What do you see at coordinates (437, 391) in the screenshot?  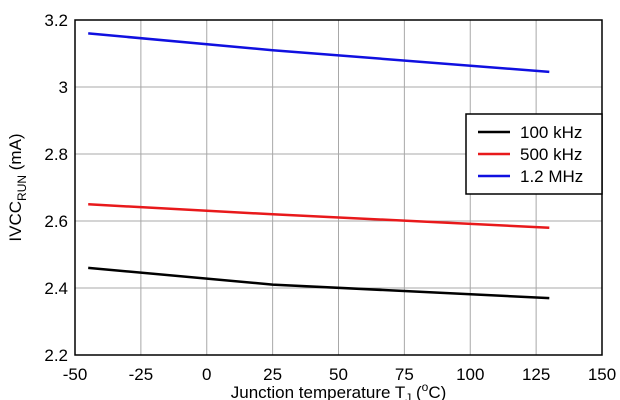 I see `x-axis-title-close: C)` at bounding box center [437, 391].